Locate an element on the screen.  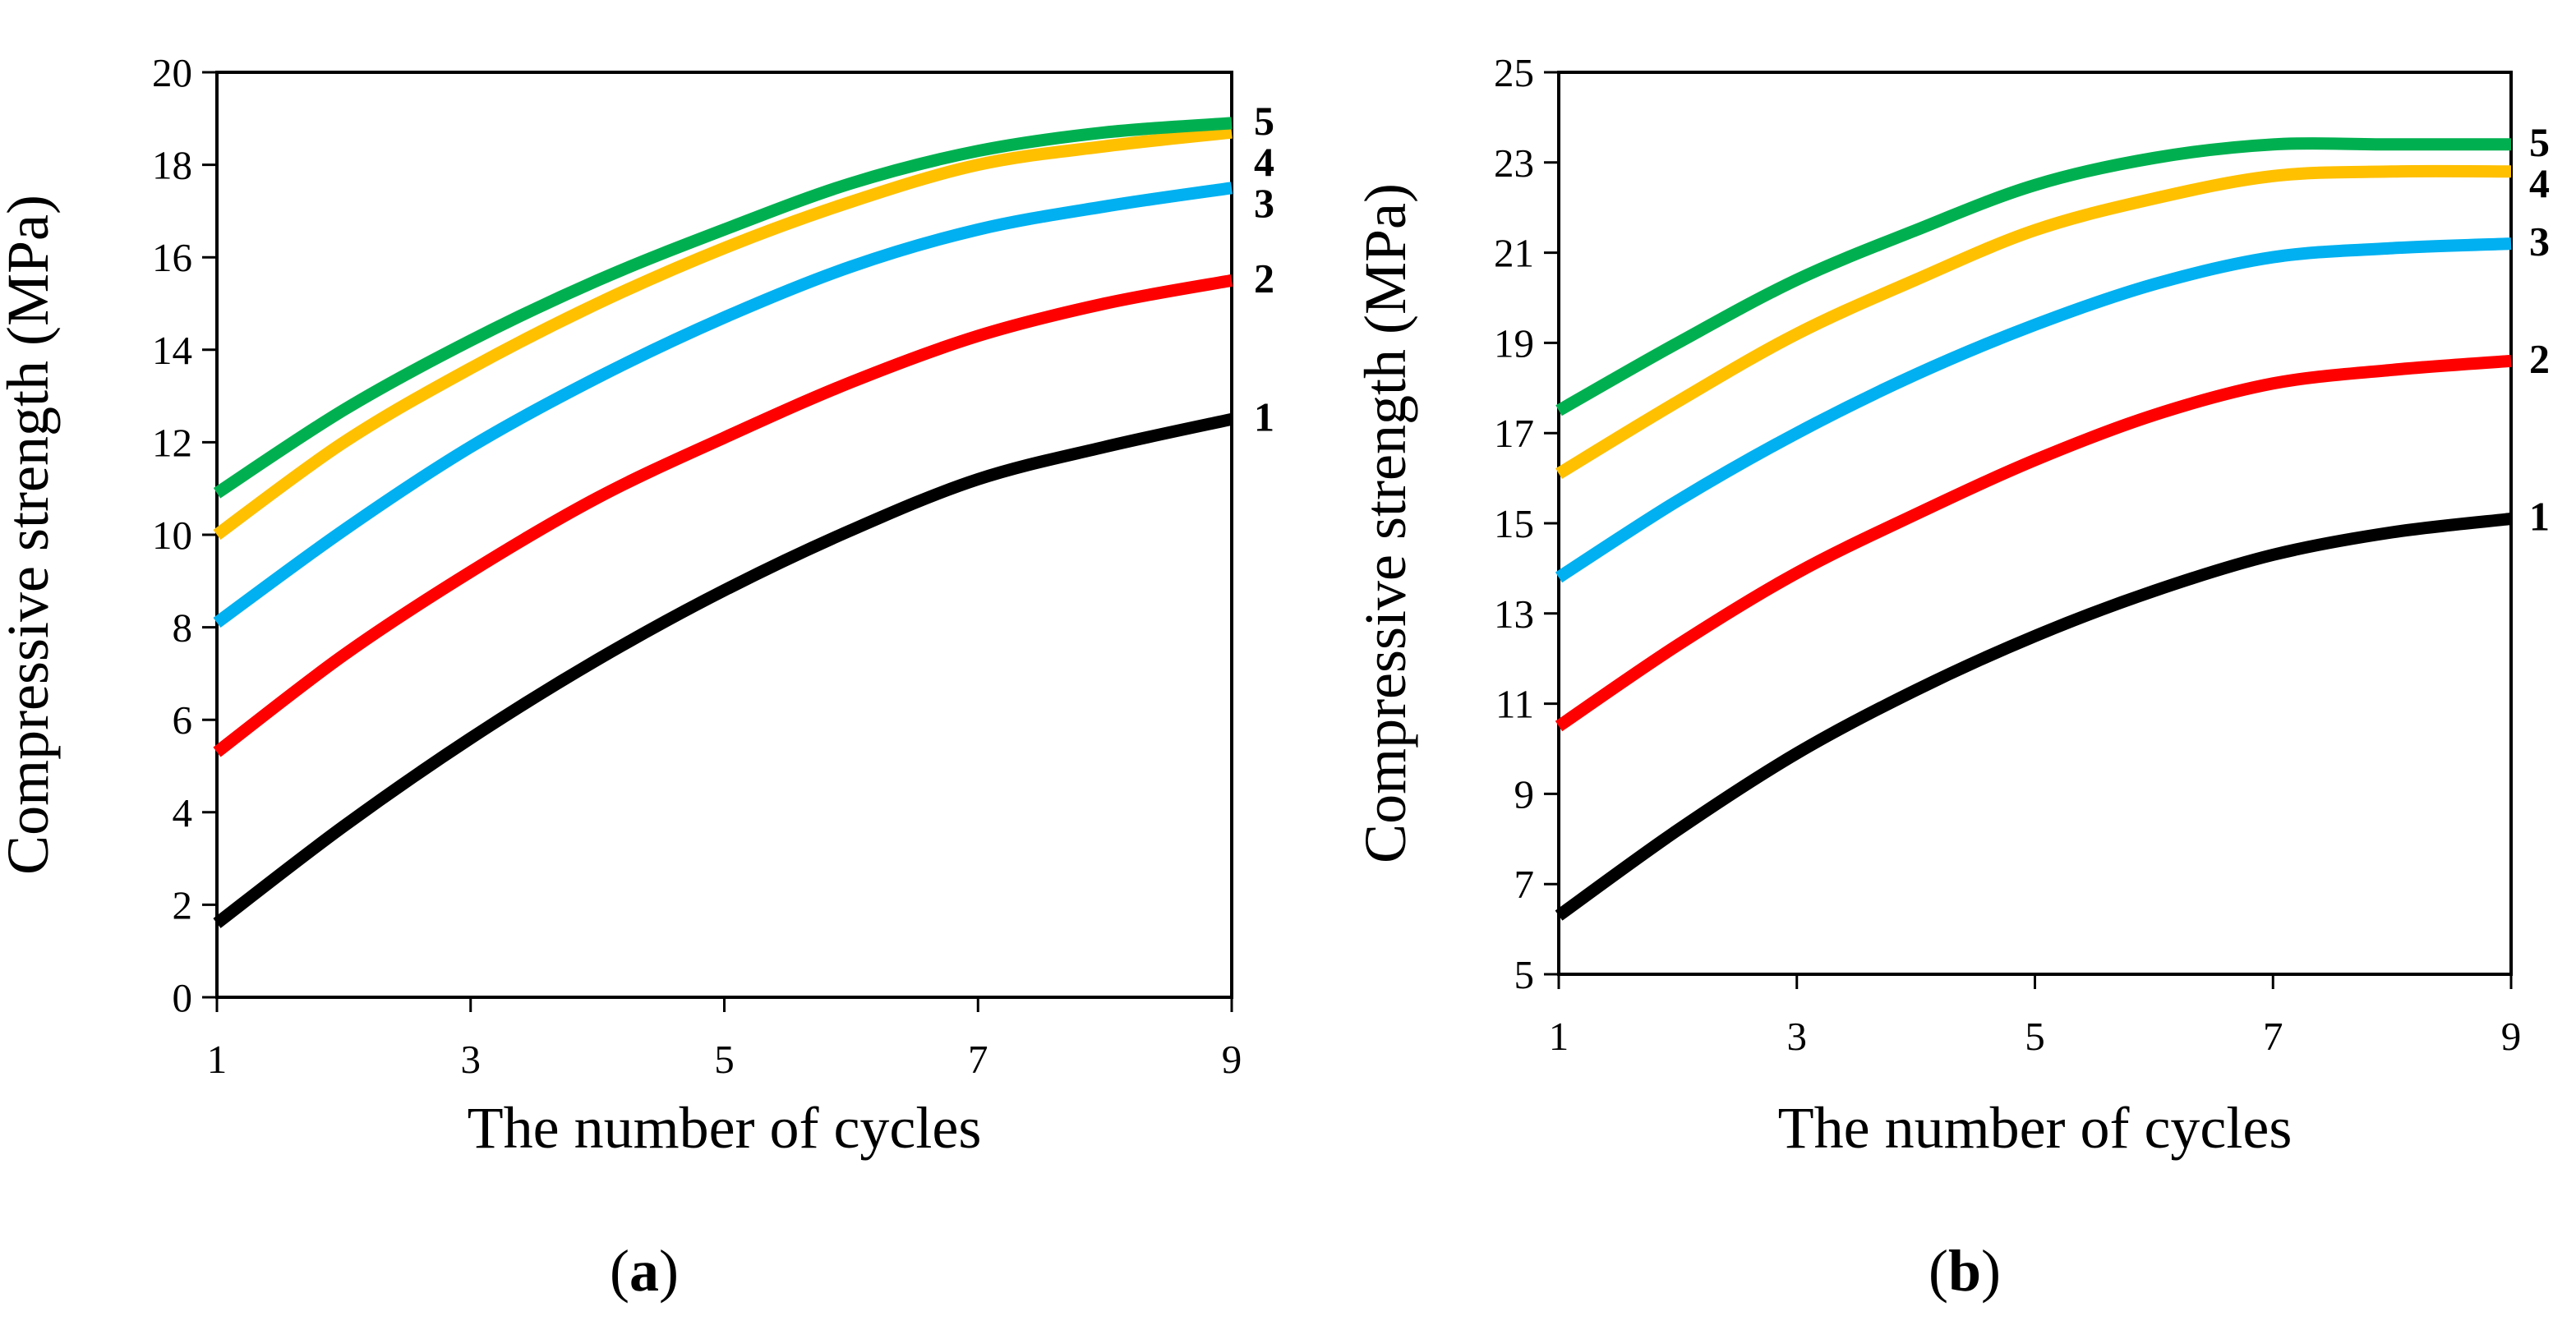
y-tick-label: 19 is located at coordinates (1514, 343).